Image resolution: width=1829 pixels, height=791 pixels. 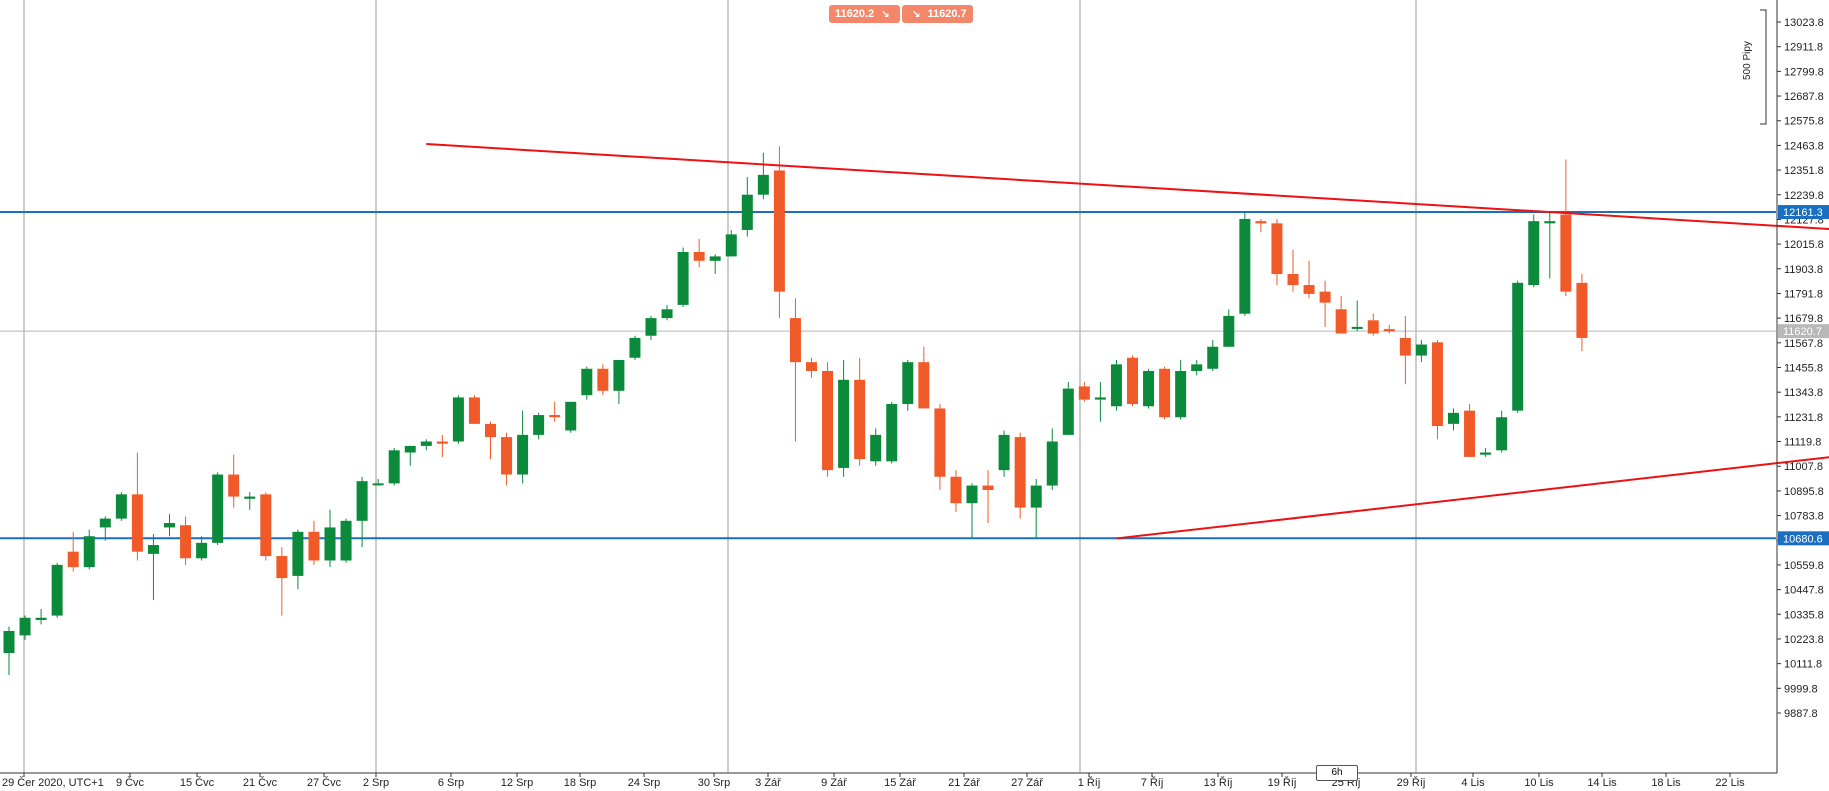 What do you see at coordinates (1804, 640) in the screenshot?
I see `price-tick-label: 10223.8` at bounding box center [1804, 640].